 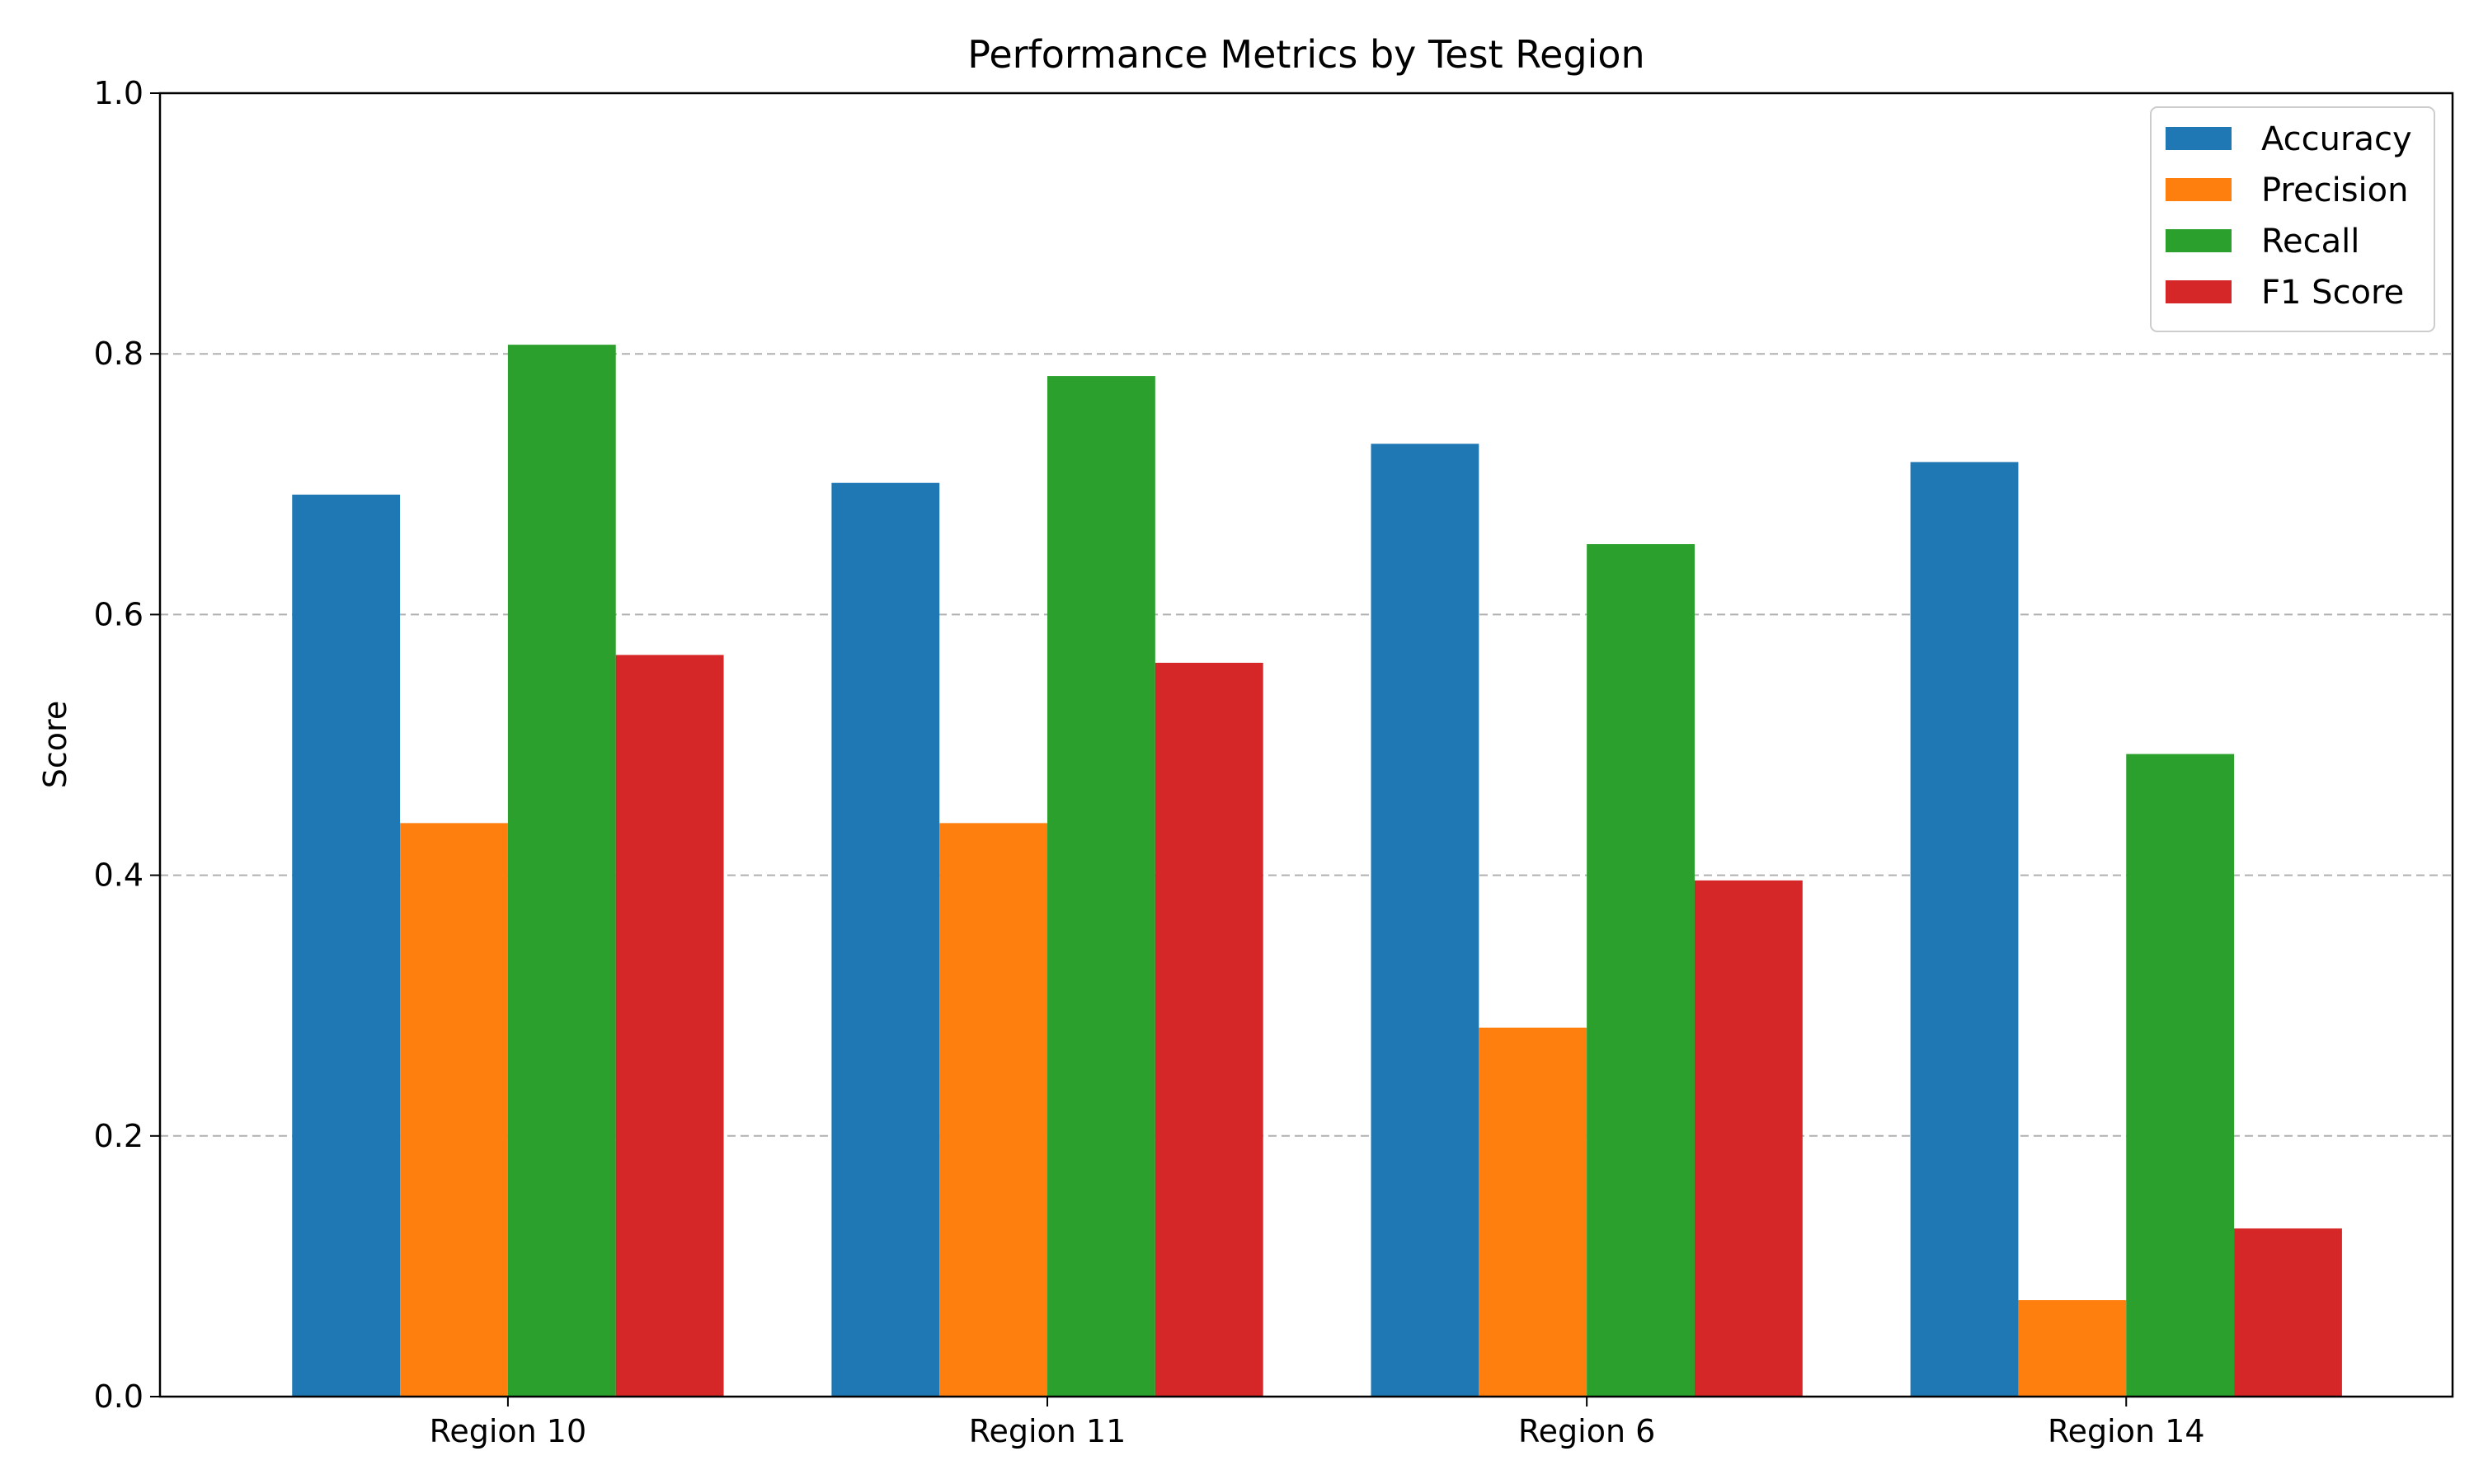 I want to click on legend: Accuracy Precision Recall F1 Score, so click(x=2292, y=219).